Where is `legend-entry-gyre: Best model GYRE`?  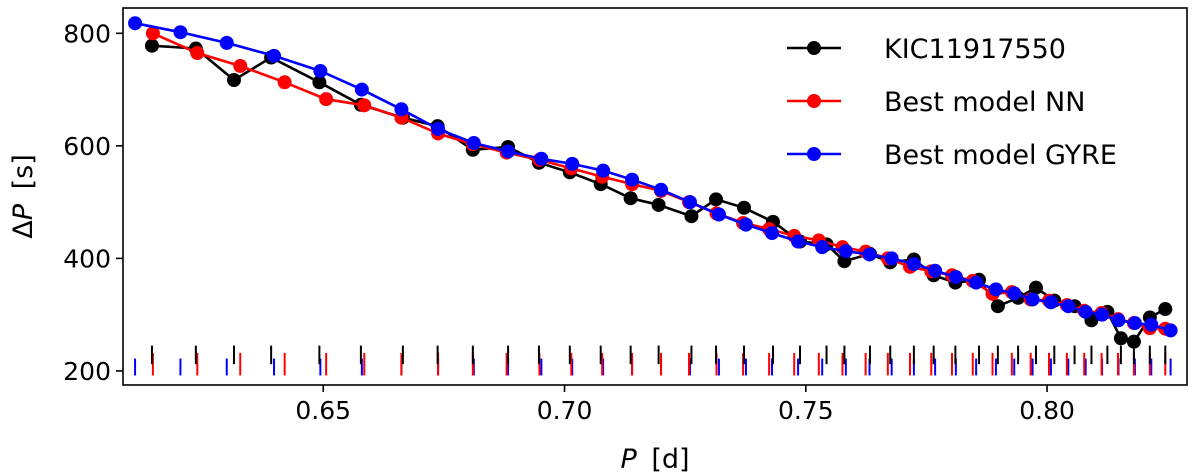 legend-entry-gyre: Best model GYRE is located at coordinates (952, 155).